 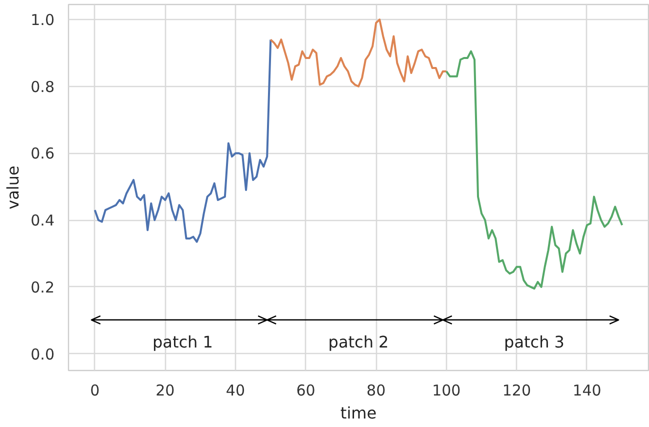 What do you see at coordinates (236, 391) in the screenshot?
I see `x-tick-label: 40` at bounding box center [236, 391].